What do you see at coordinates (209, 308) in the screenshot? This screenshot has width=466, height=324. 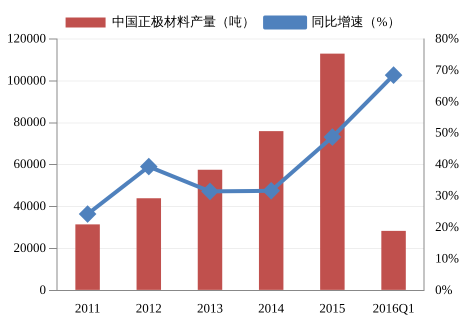 I see `x-tick-label: 2013` at bounding box center [209, 308].